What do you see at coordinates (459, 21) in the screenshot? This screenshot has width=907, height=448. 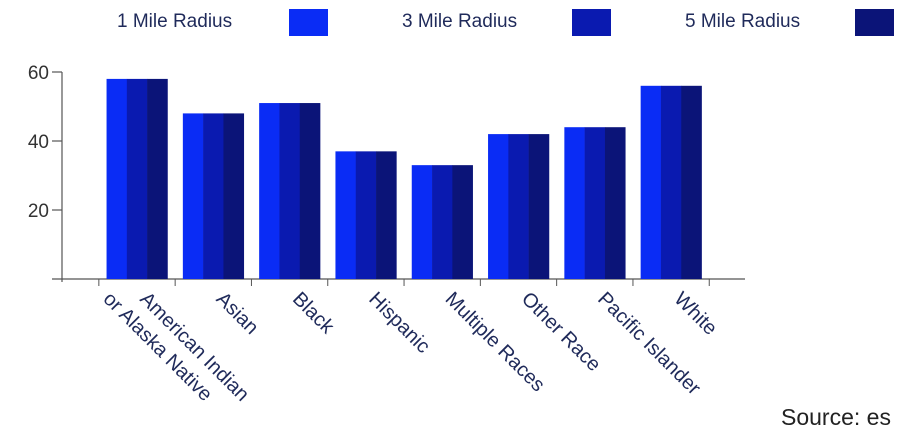 I see `legend-label-2: 3 Mile Radius` at bounding box center [459, 21].